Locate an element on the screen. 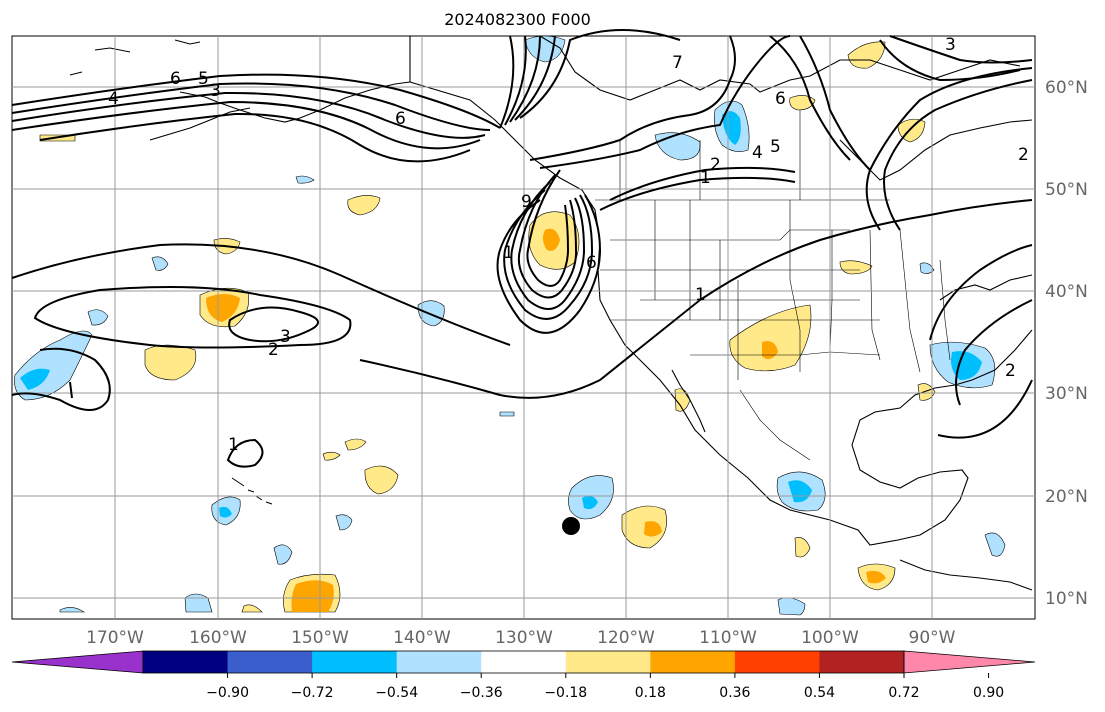  latitude-label: 40°N is located at coordinates (1066, 292).